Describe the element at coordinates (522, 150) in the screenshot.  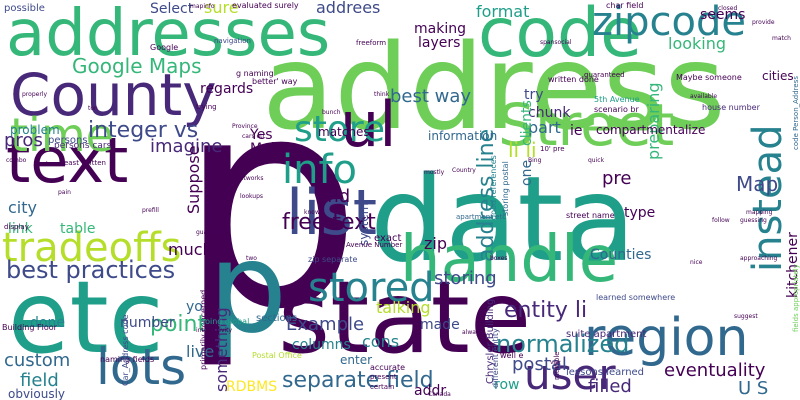
I see `word-li-li: li li` at that location.